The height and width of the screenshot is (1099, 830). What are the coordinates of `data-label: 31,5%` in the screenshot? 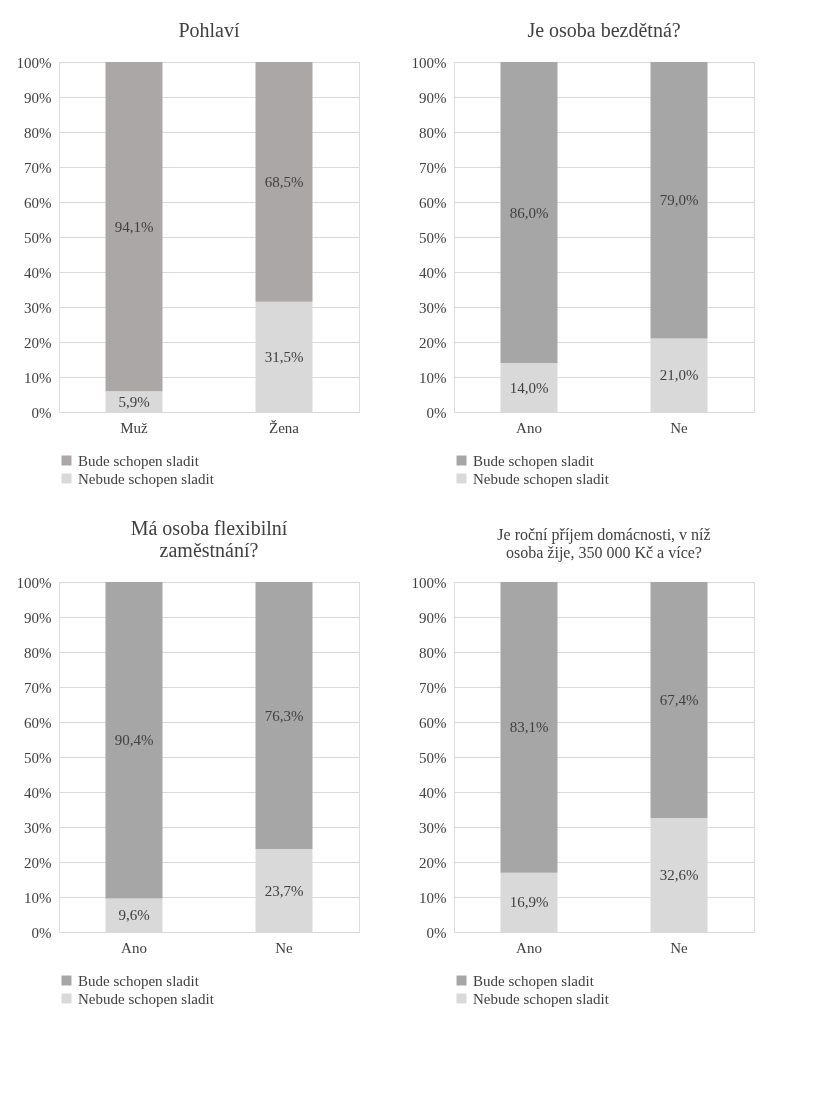 It's located at (284, 356).